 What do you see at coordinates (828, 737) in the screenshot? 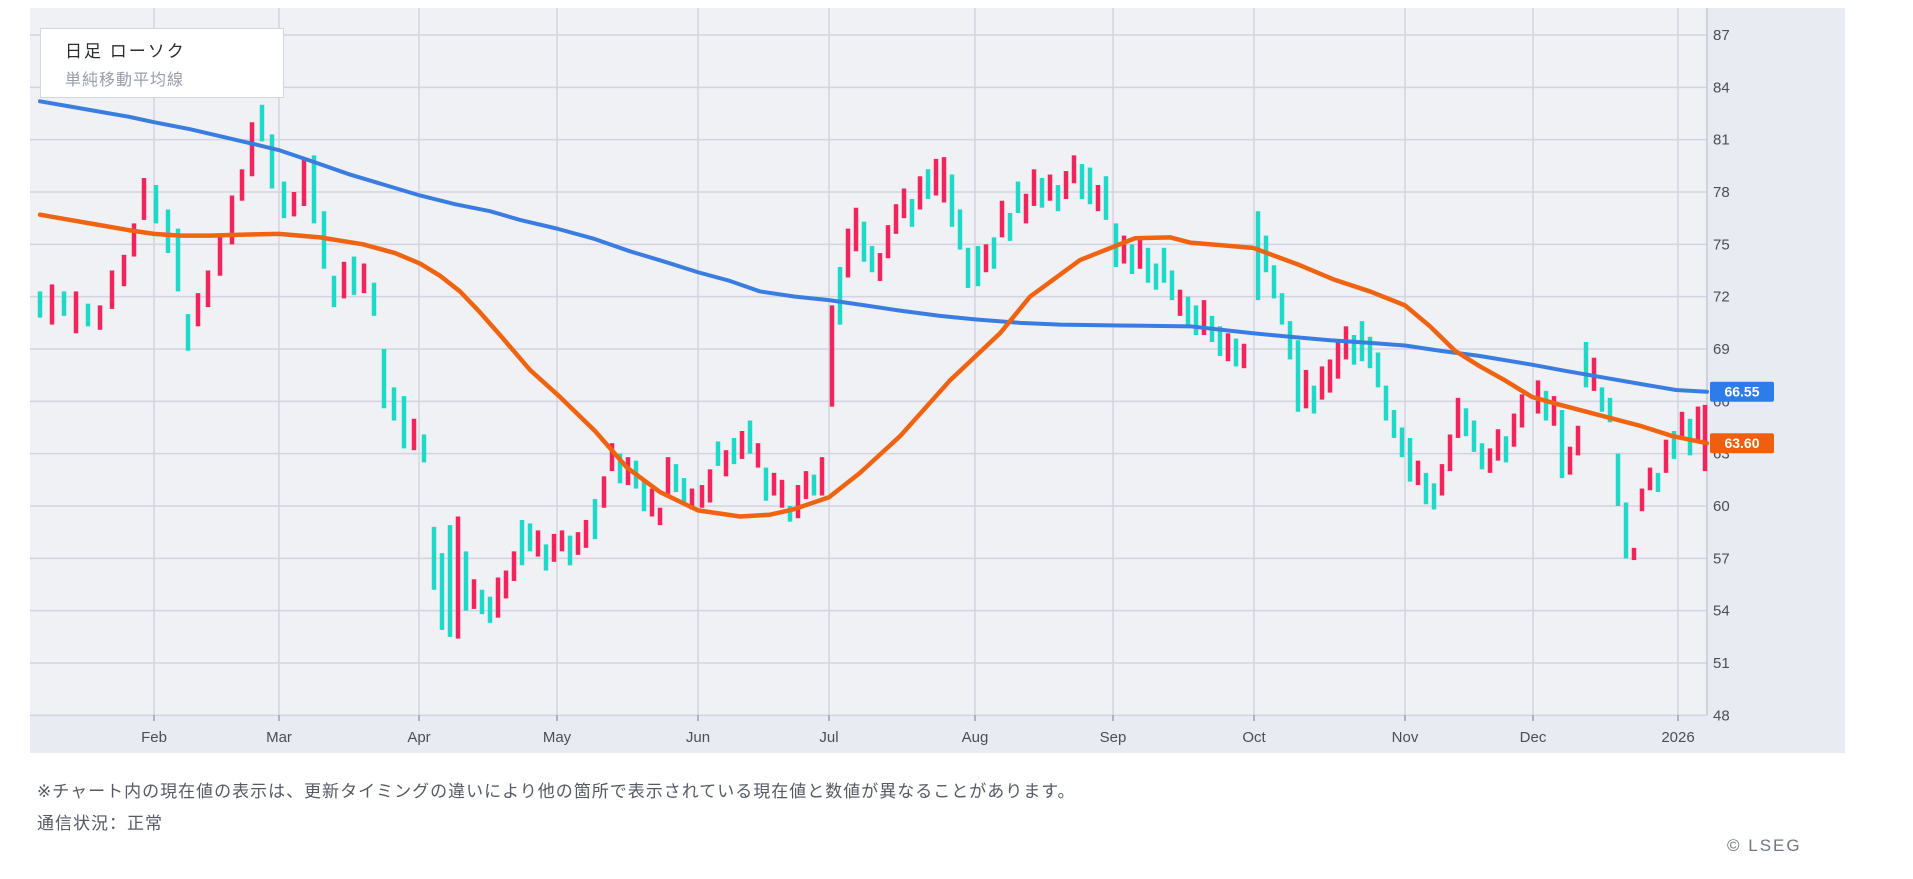
I see `x-axis-label: Jul` at bounding box center [828, 737].